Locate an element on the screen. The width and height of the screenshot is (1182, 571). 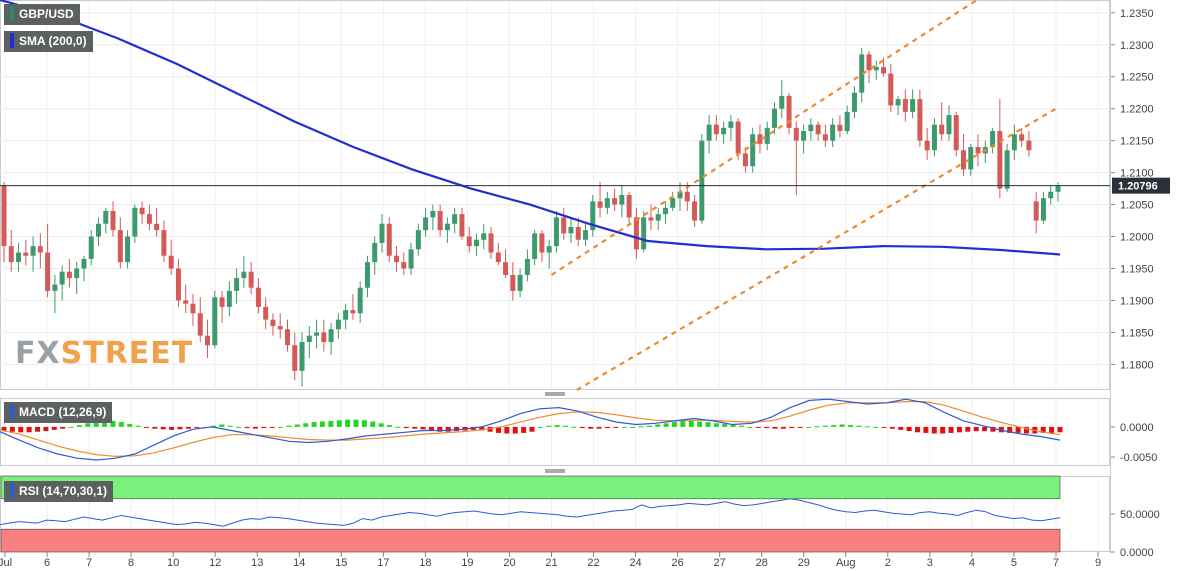
x-tick-label-19: 29 is located at coordinates (804, 563).